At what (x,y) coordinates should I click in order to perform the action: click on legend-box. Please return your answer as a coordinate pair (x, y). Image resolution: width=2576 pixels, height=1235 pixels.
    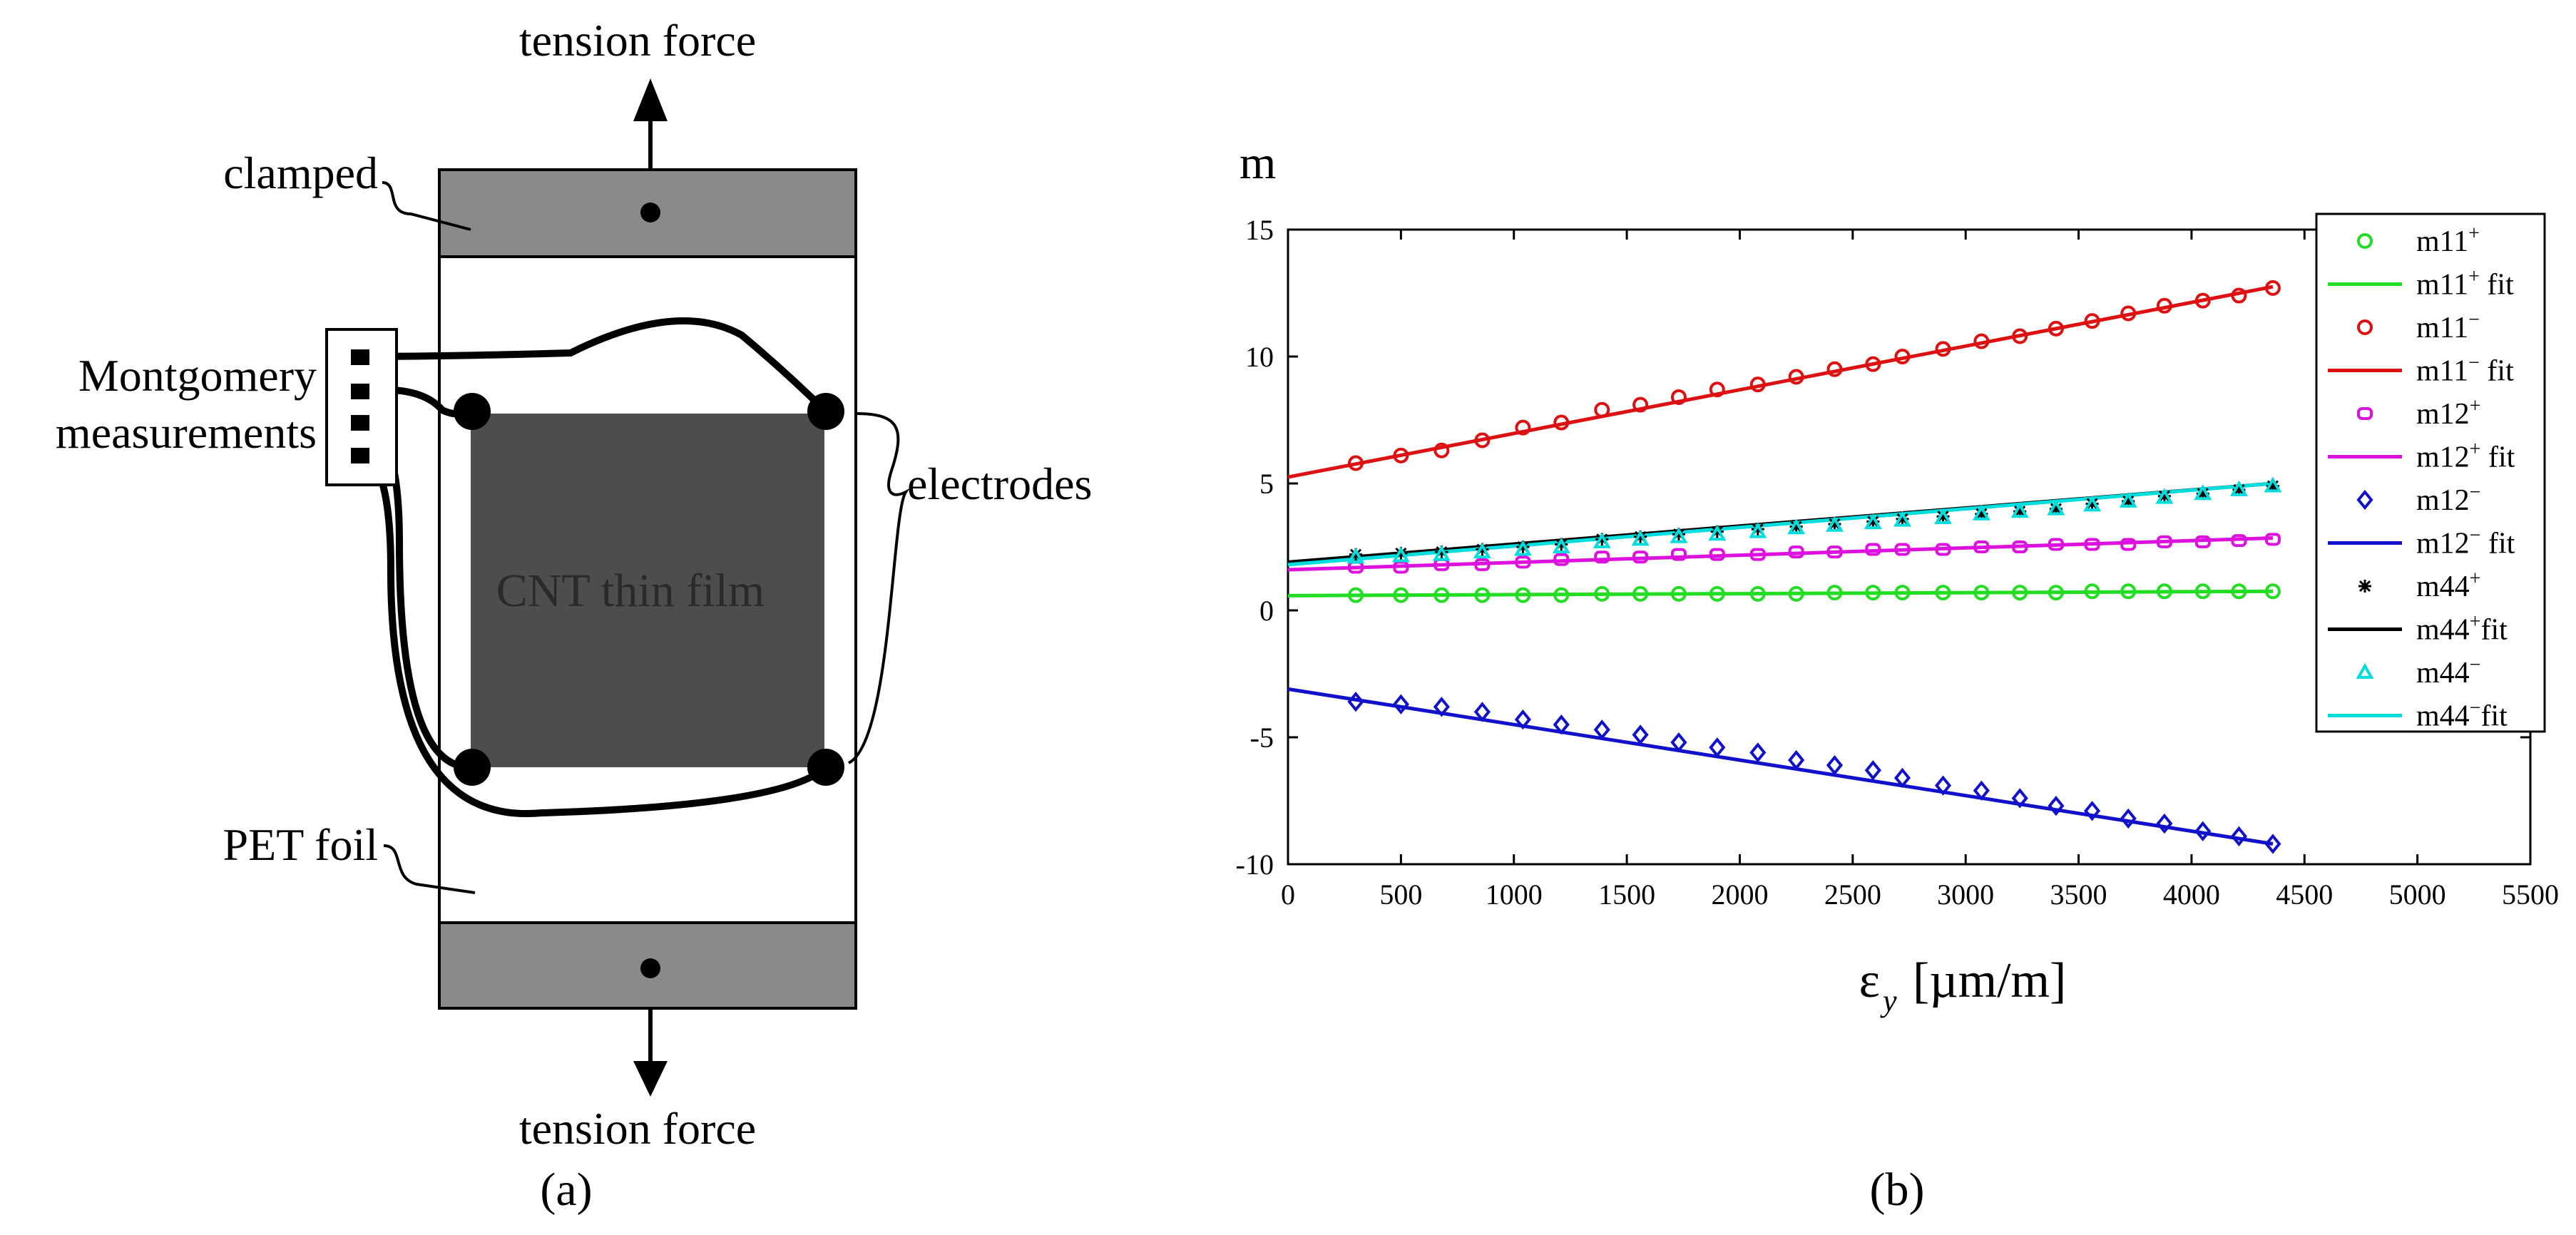
    Looking at the image, I should click on (2430, 472).